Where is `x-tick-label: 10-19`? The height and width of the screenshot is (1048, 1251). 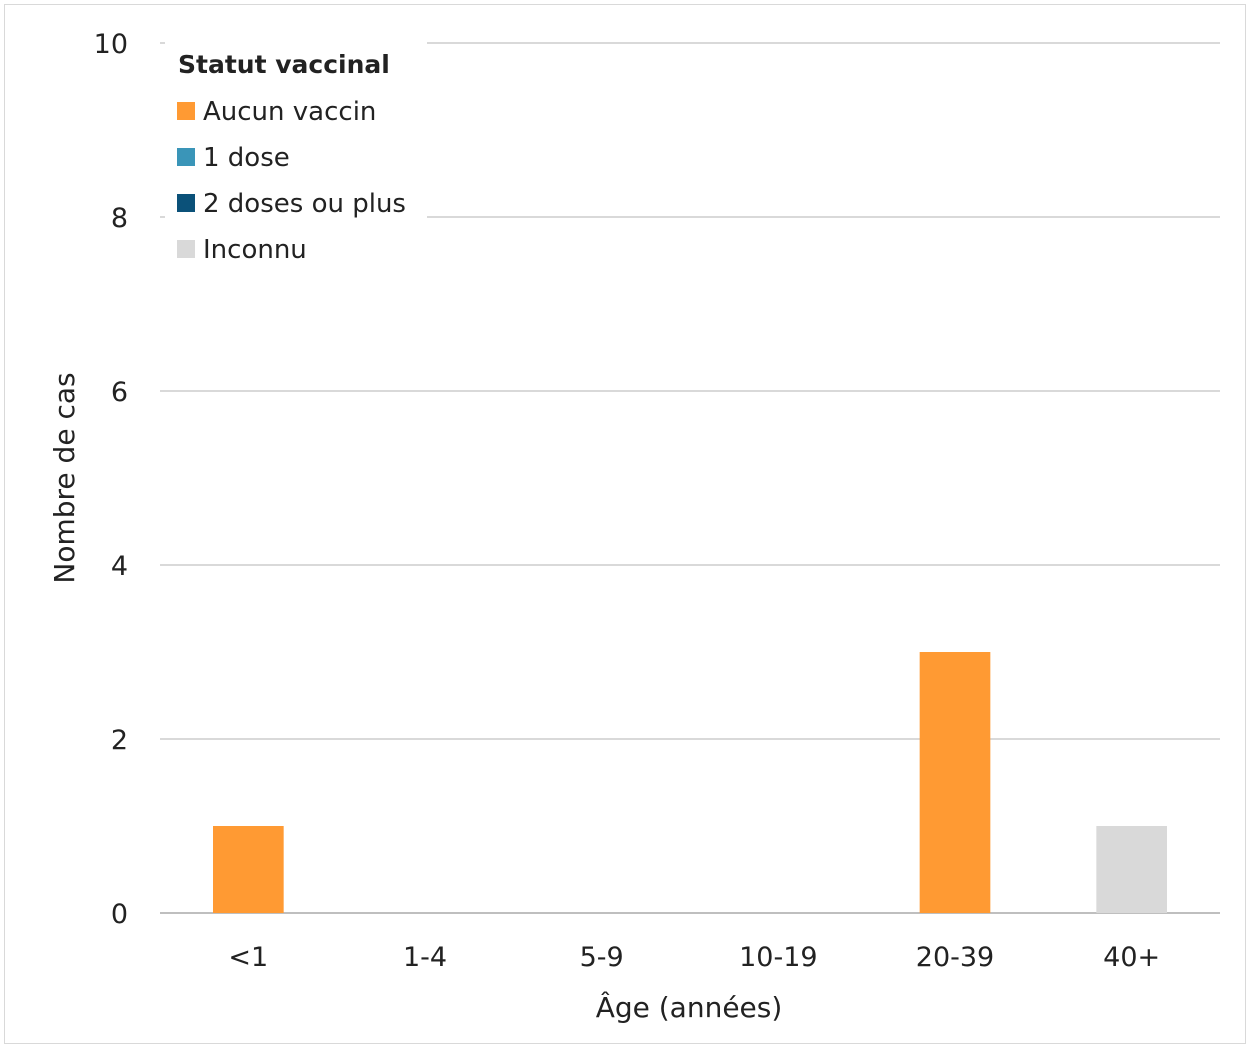 x-tick-label: 10-19 is located at coordinates (778, 957).